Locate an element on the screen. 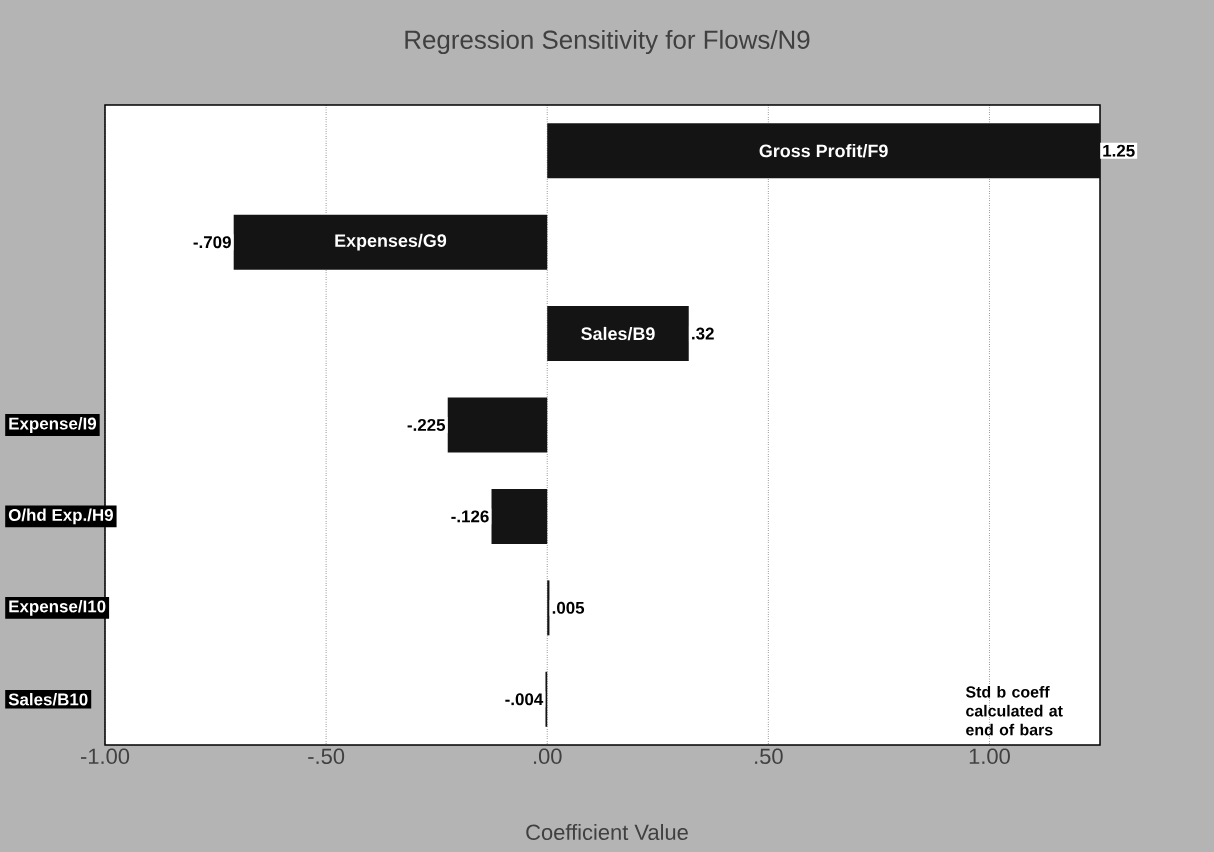 This screenshot has height=852, width=1214. chart-title: Regression Sensitivity for Flows/N9 is located at coordinates (607, 42).